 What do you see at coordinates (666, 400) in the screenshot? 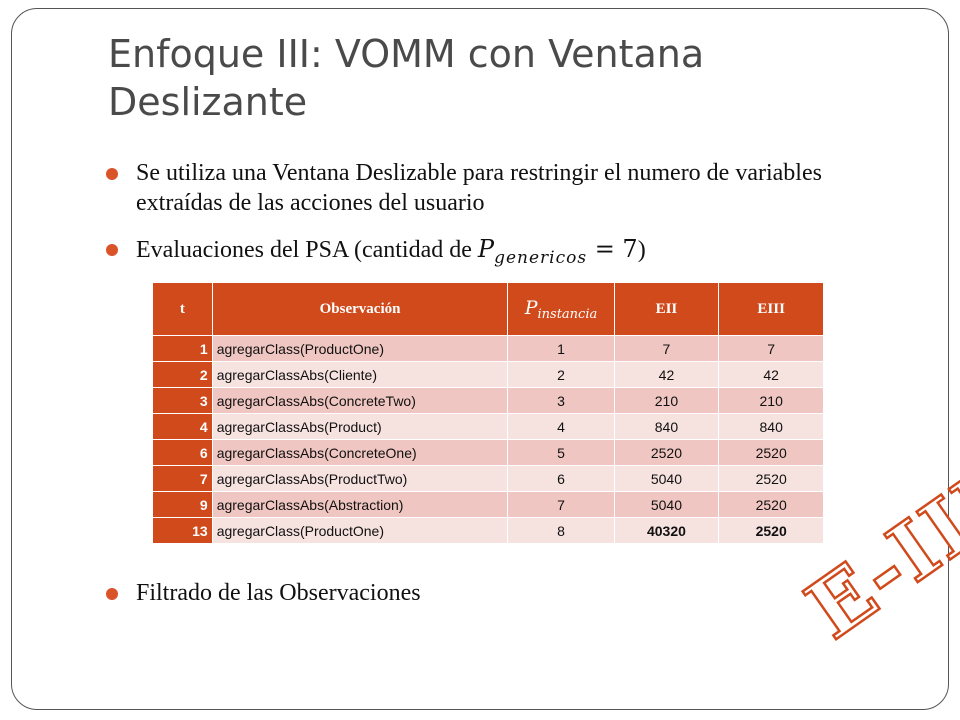
I see `cell-eii: 210` at bounding box center [666, 400].